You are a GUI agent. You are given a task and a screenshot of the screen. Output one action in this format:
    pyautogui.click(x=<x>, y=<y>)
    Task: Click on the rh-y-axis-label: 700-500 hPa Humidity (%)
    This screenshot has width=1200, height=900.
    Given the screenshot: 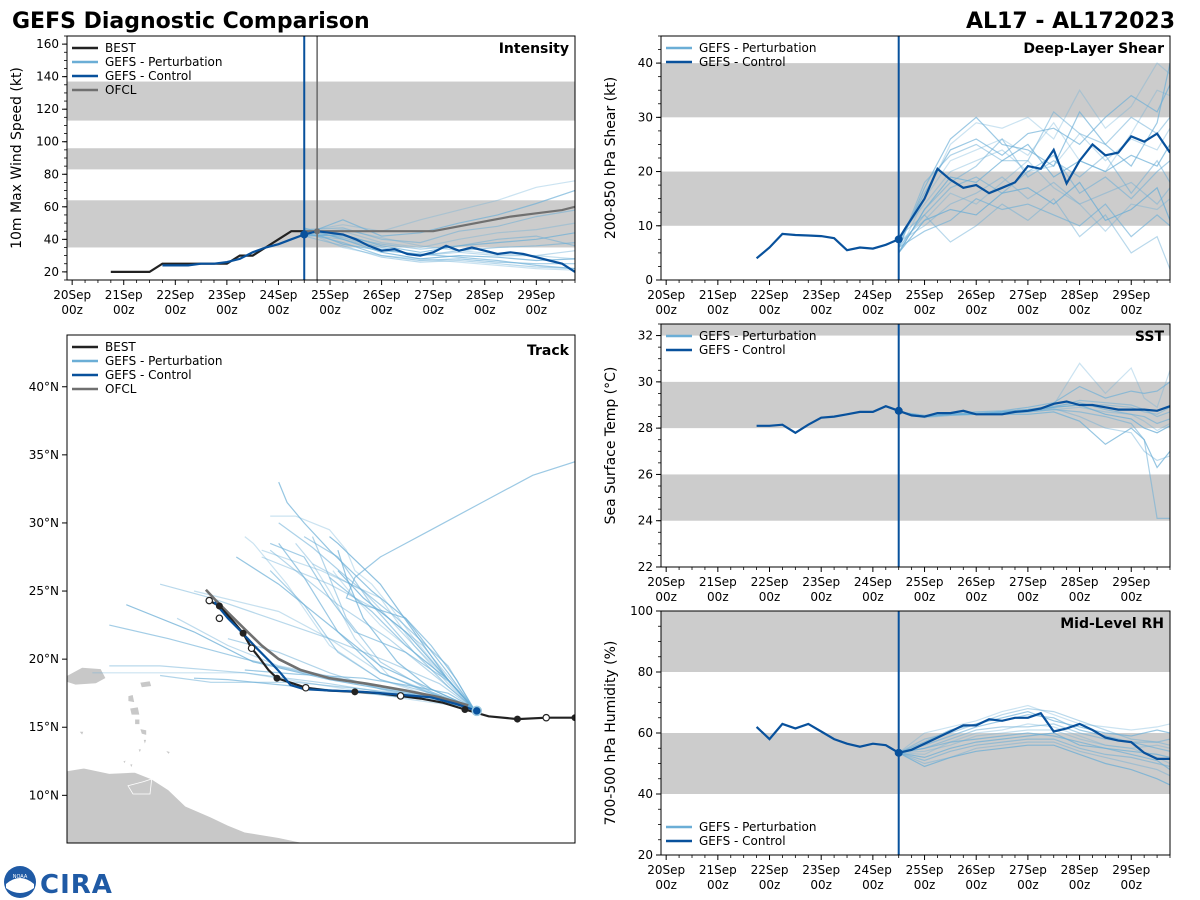 What is the action you would take?
    pyautogui.click(x=611, y=733)
    